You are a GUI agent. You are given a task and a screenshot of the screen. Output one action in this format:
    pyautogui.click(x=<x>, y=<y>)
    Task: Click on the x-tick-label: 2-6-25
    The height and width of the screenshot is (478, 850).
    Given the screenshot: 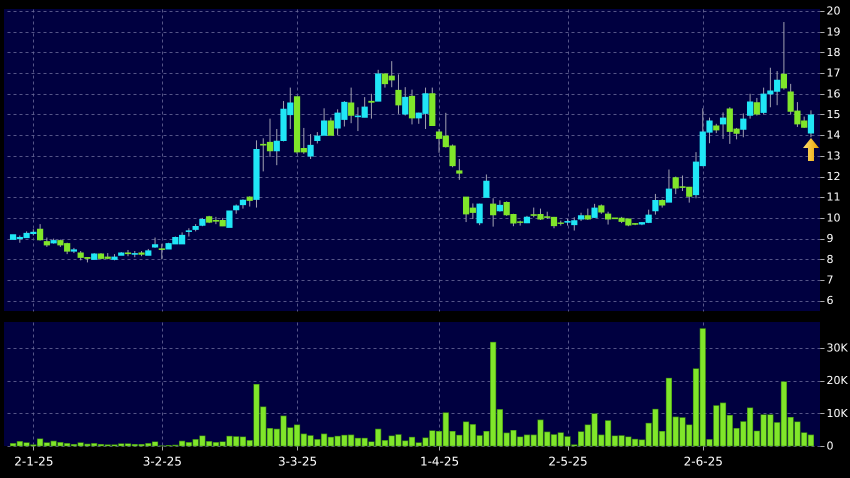 What is the action you would take?
    pyautogui.click(x=703, y=461)
    